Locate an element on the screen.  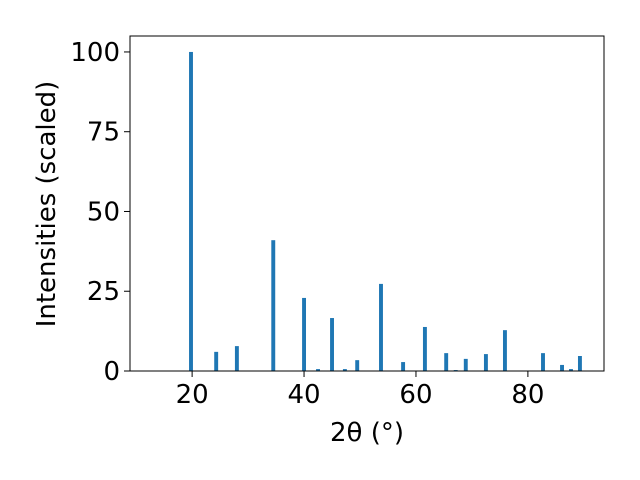
x-tick-label: 20 is located at coordinates (192, 395).